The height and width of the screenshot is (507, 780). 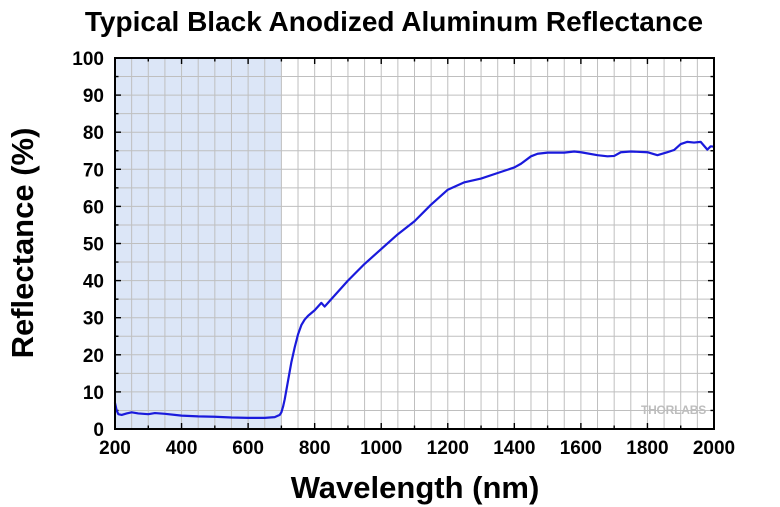 What do you see at coordinates (115, 448) in the screenshot?
I see `x-tick-label: 200` at bounding box center [115, 448].